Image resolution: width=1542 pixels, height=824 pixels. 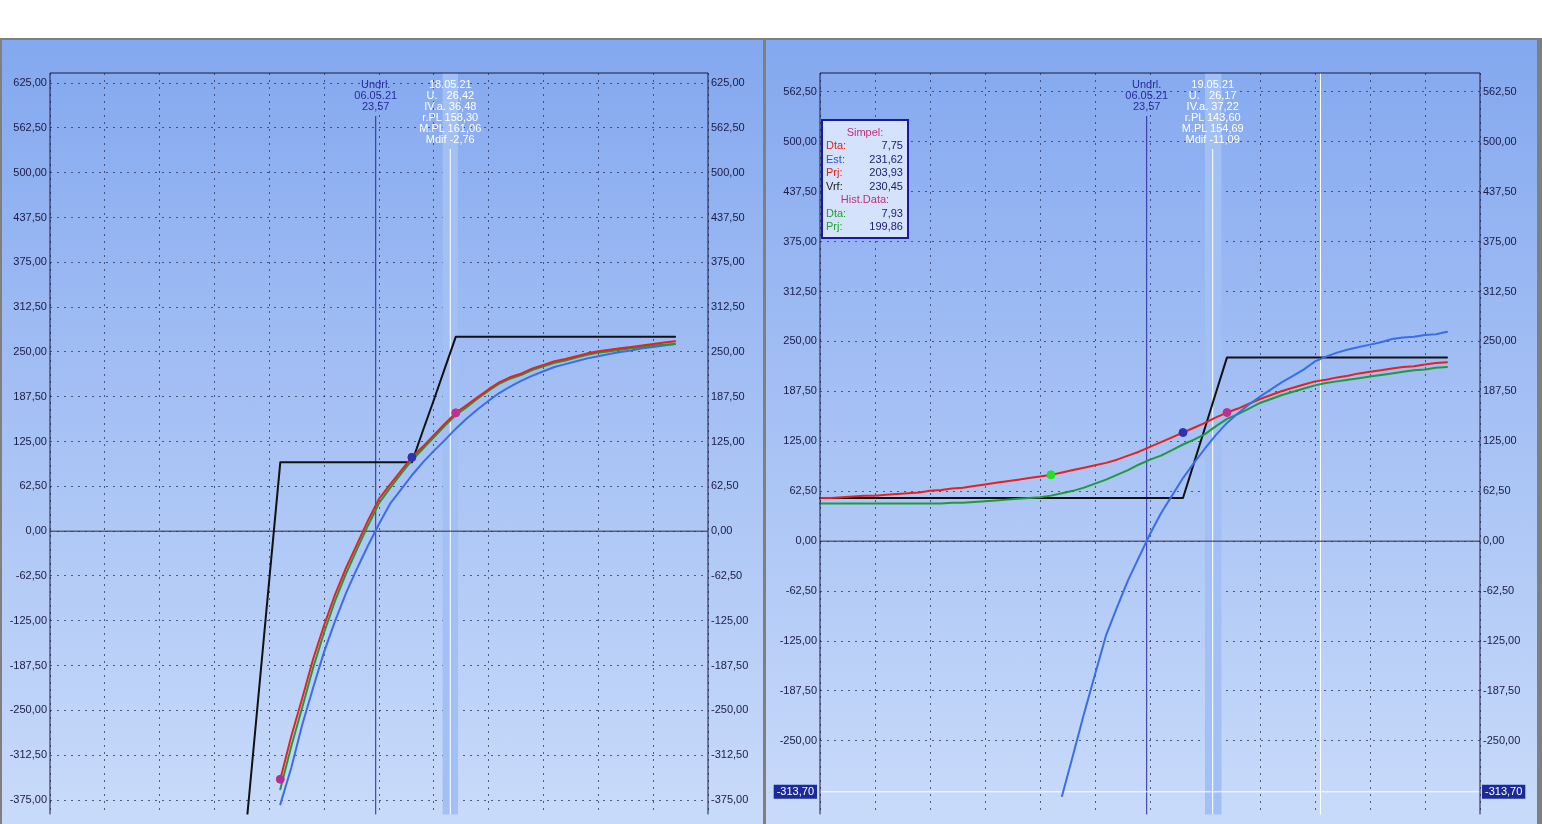 I want to click on y-tick-label: -312,50, so click(x=28, y=754).